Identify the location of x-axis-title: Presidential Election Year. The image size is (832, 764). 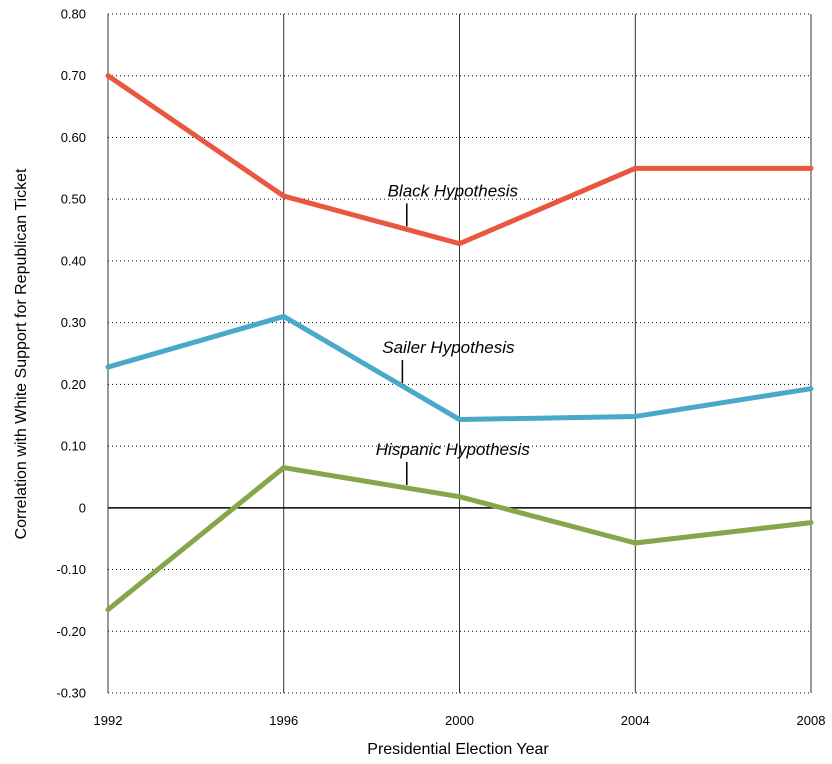
(458, 749).